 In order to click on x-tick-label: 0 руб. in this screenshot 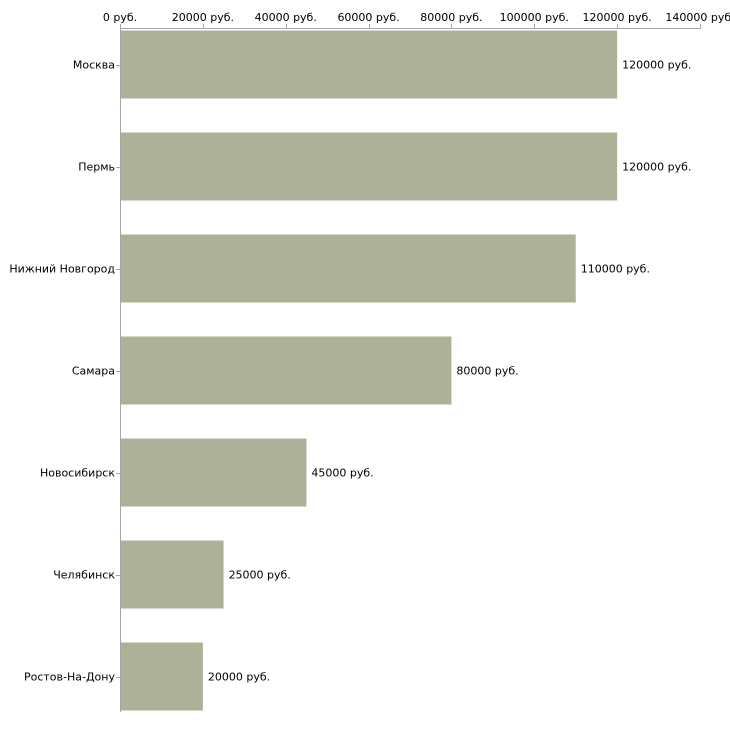, I will do `click(120, 17)`.